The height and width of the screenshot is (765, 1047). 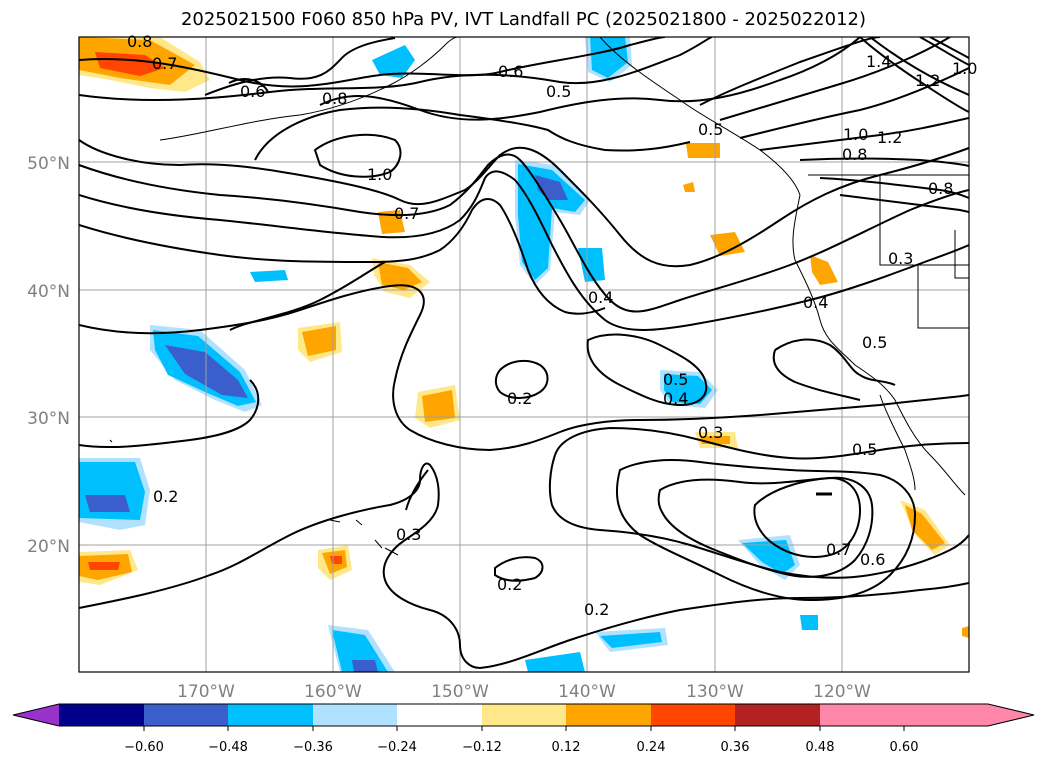 What do you see at coordinates (651, 747) in the screenshot?
I see `colorbar-tick-label: 0.24` at bounding box center [651, 747].